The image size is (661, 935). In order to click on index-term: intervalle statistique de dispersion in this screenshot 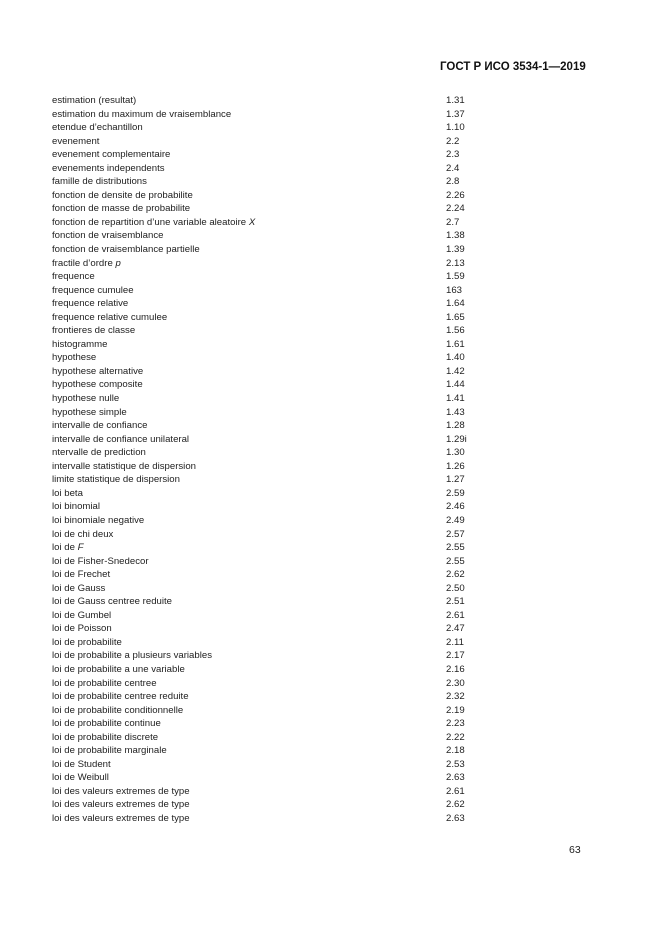, I will do `click(124, 467)`.